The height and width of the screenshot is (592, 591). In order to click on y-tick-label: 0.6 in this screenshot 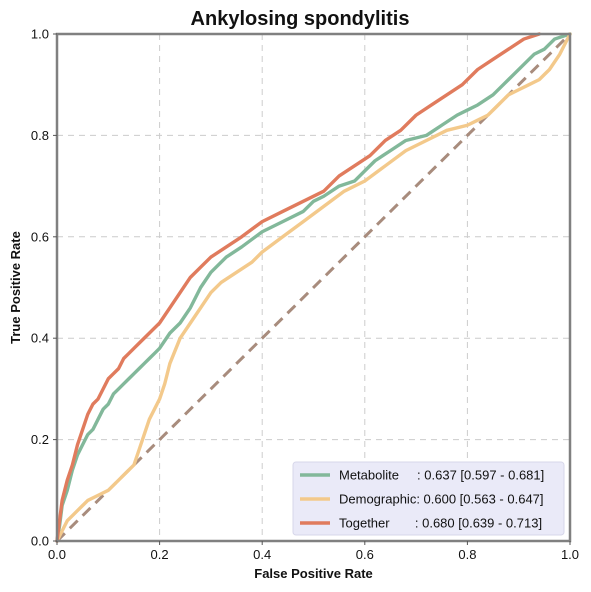, I will do `click(40, 236)`.